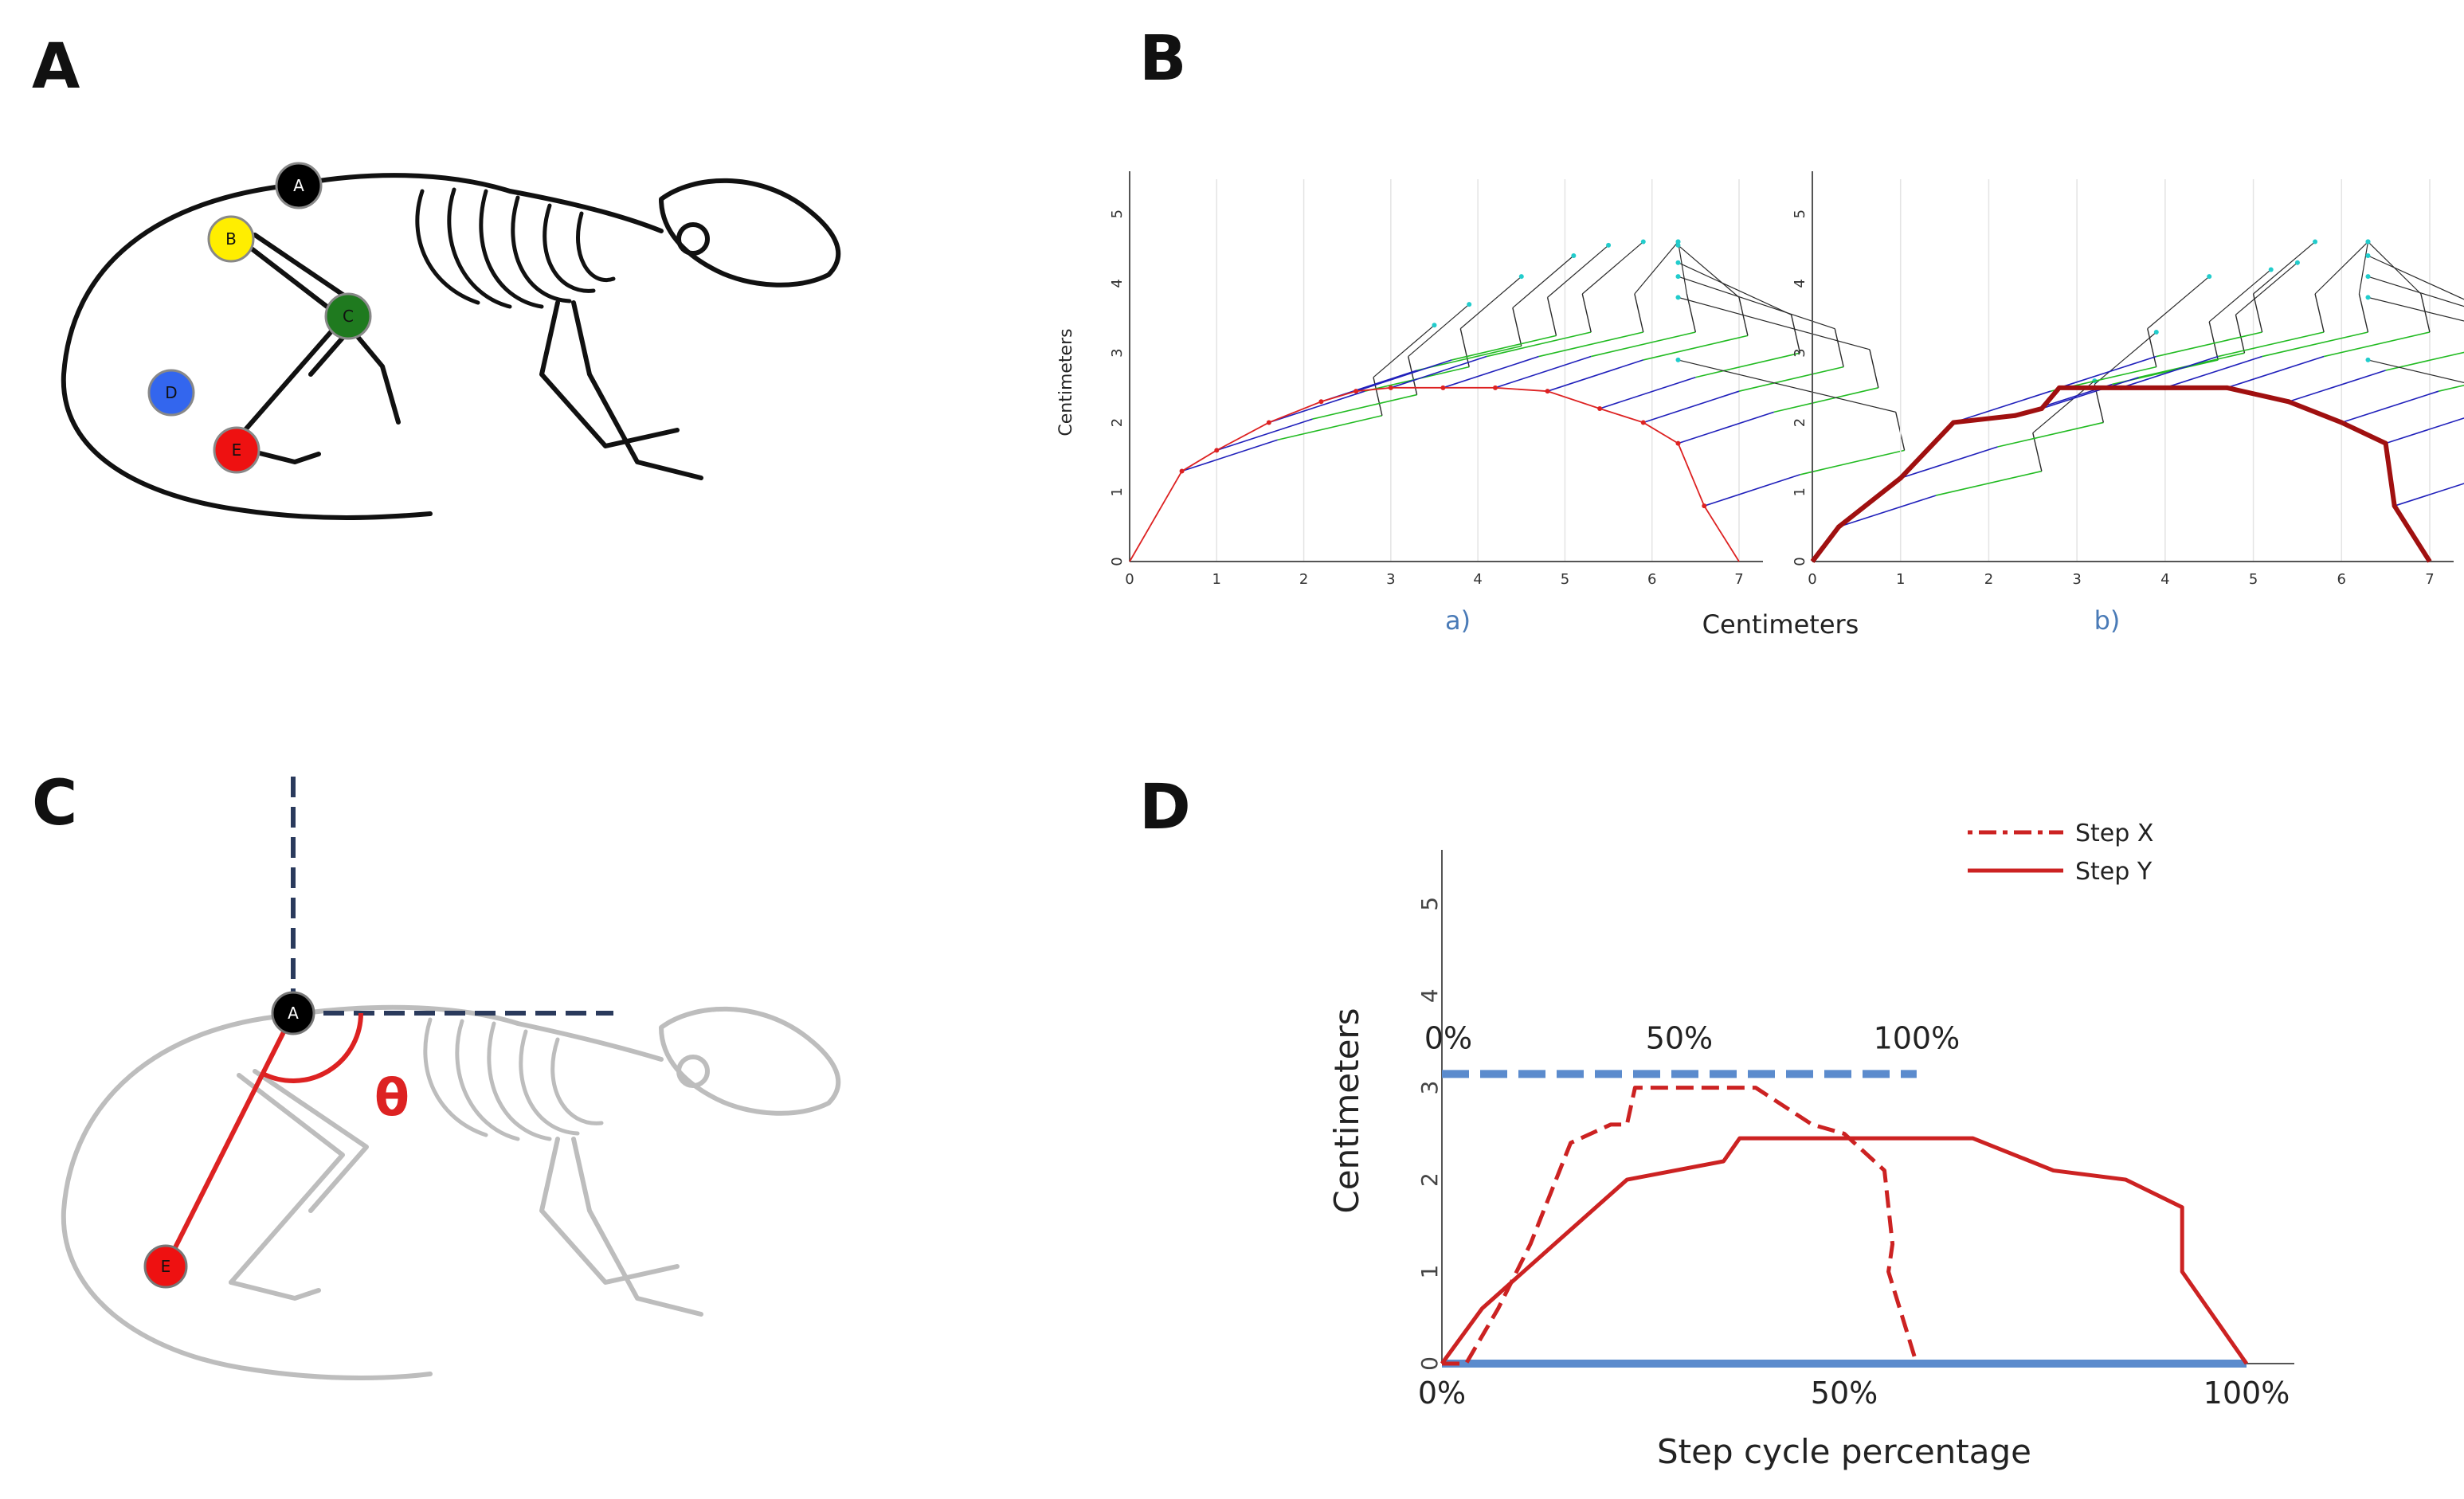 This screenshot has width=2464, height=1499. I want to click on marker-a-c, so click(293, 1013).